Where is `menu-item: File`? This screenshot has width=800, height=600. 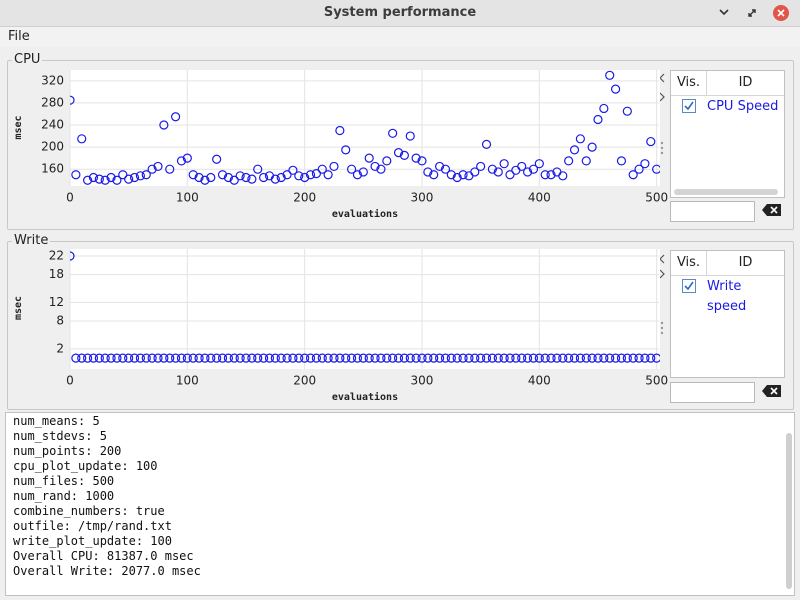
menu-item: File is located at coordinates (19, 36).